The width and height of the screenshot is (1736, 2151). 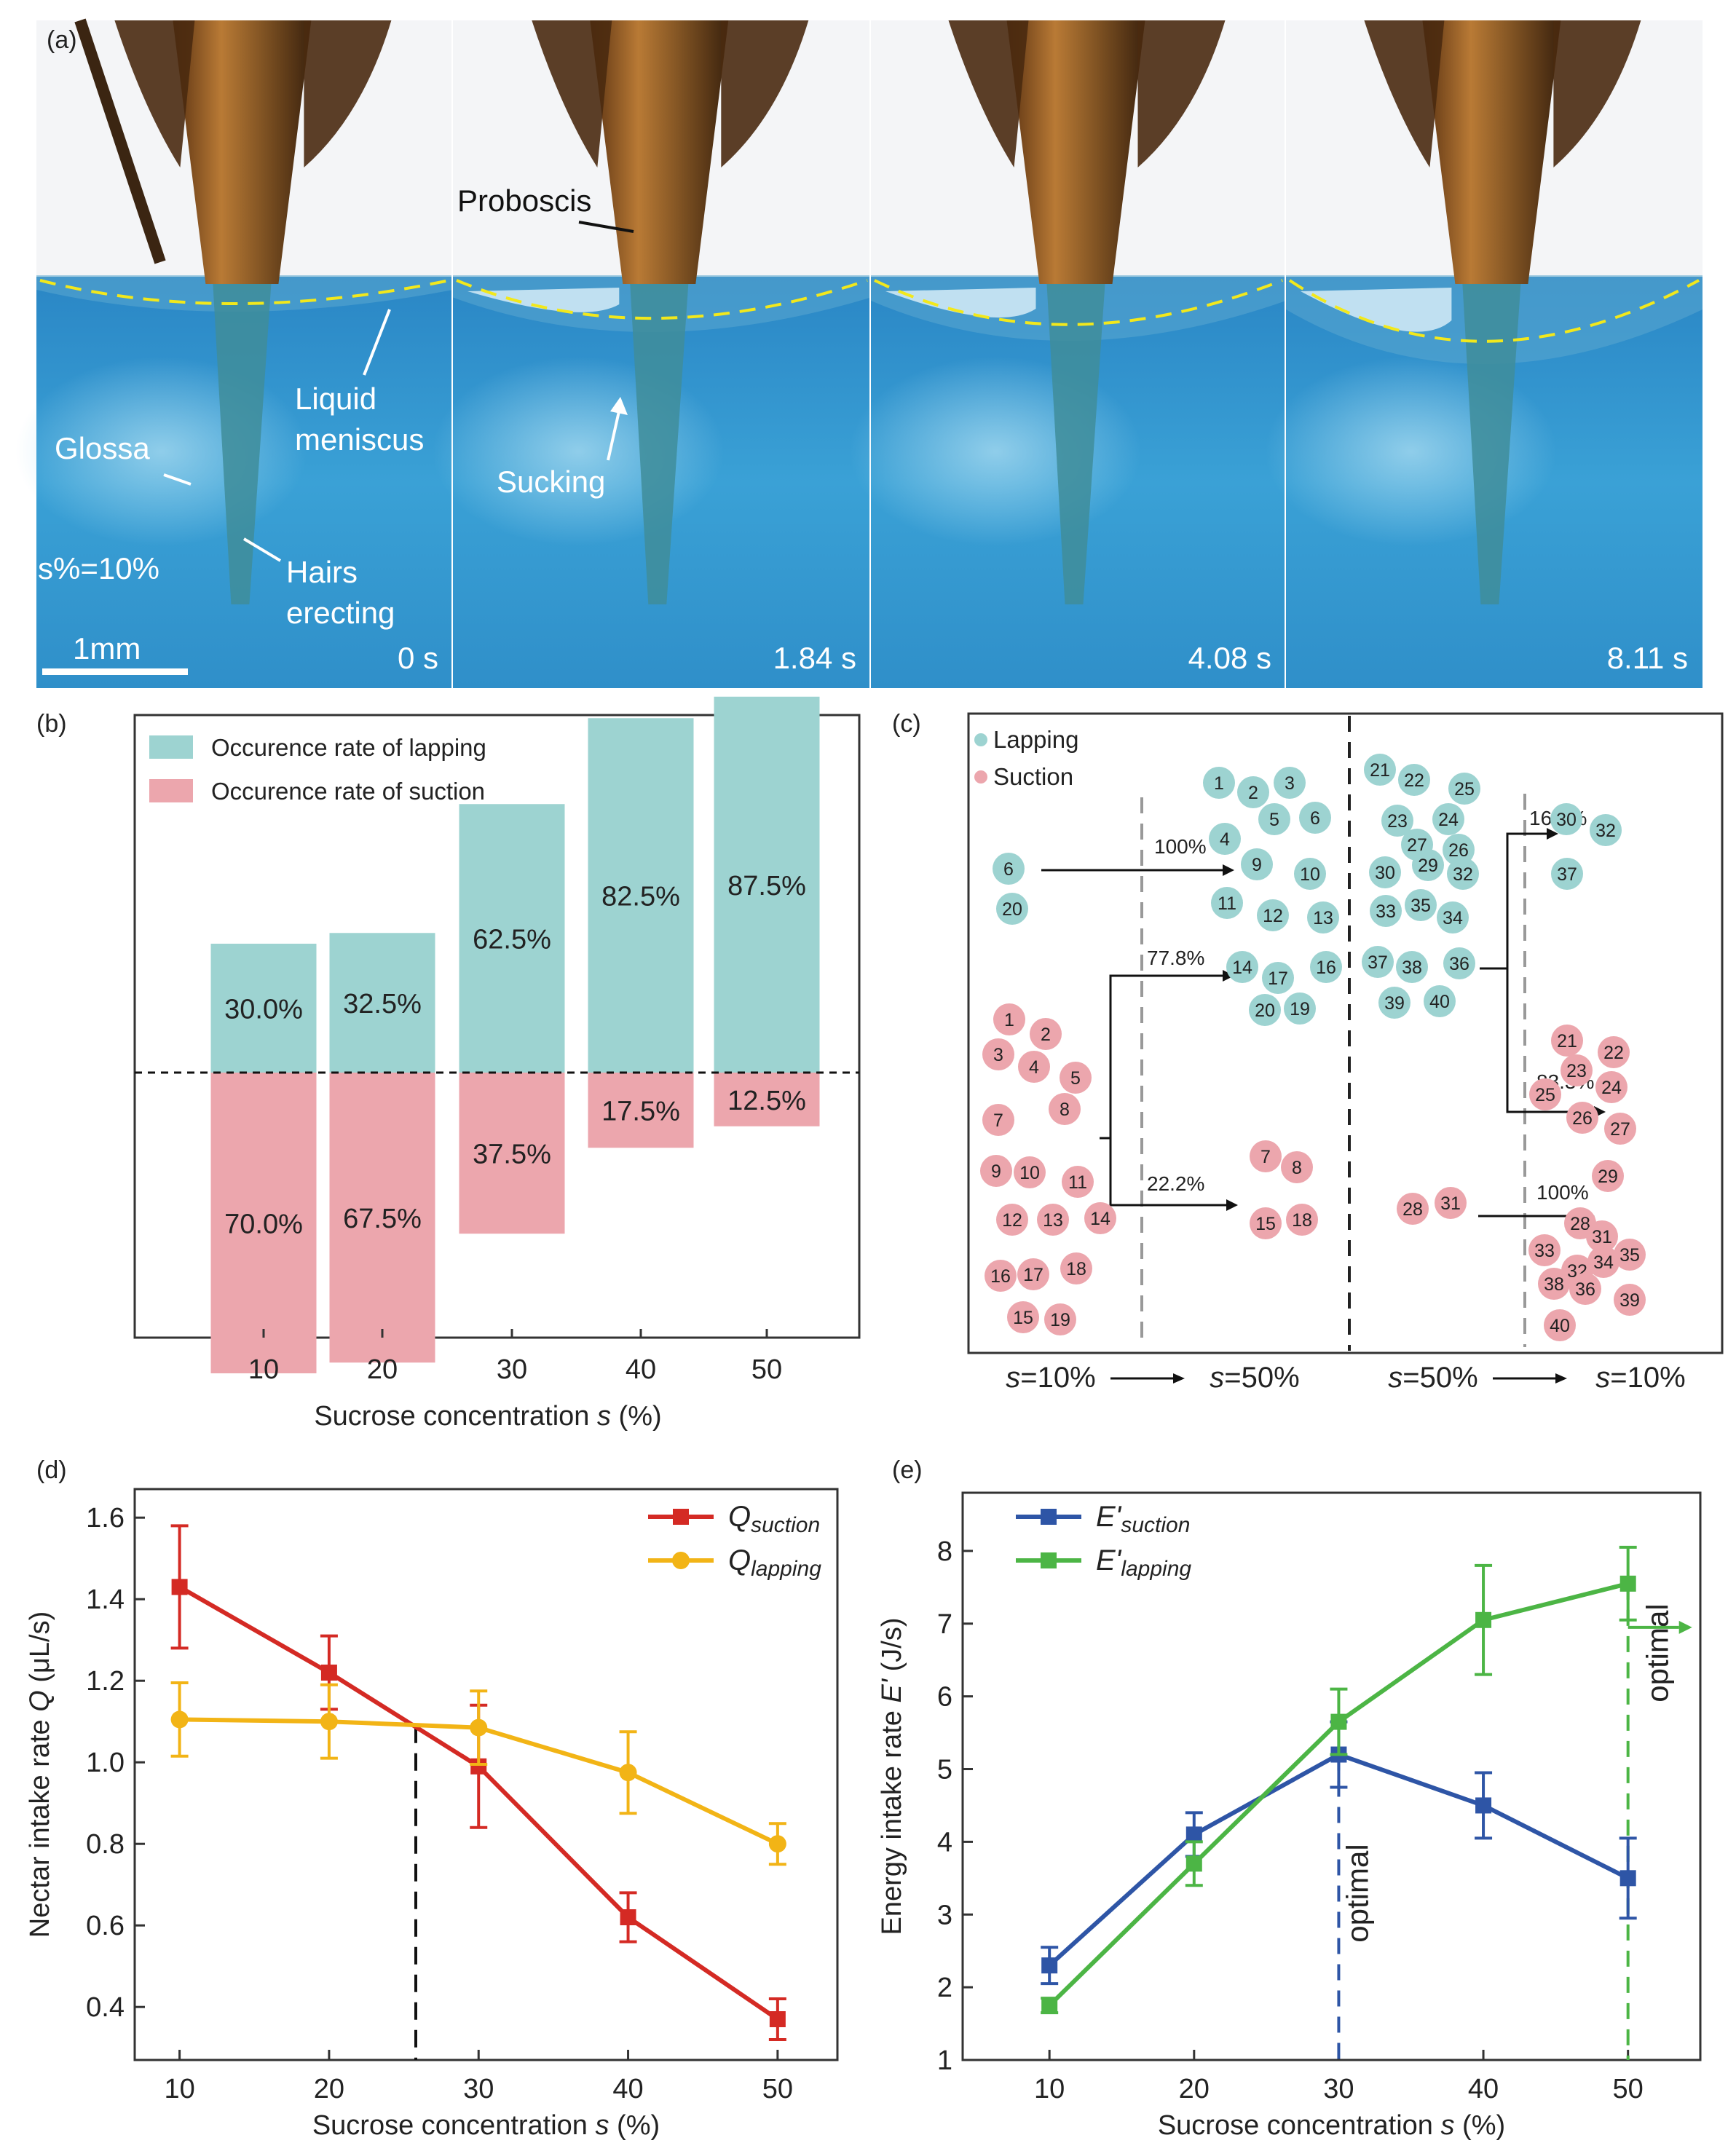 What do you see at coordinates (981, 777) in the screenshot?
I see `legend-dot-suction` at bounding box center [981, 777].